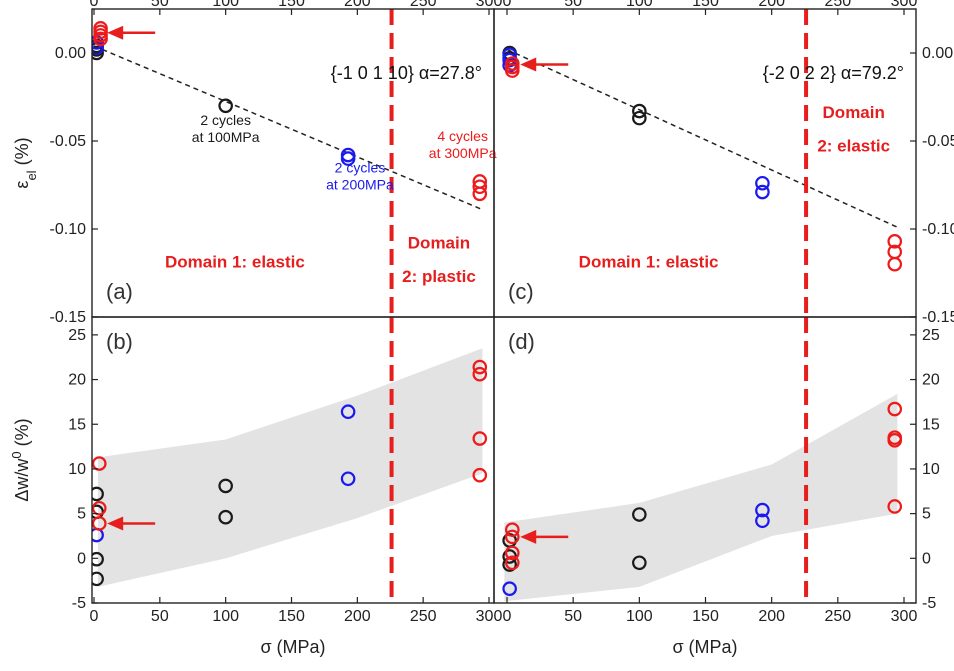  I want to click on y-axis-title-main: Δw/w, so click(22, 480).